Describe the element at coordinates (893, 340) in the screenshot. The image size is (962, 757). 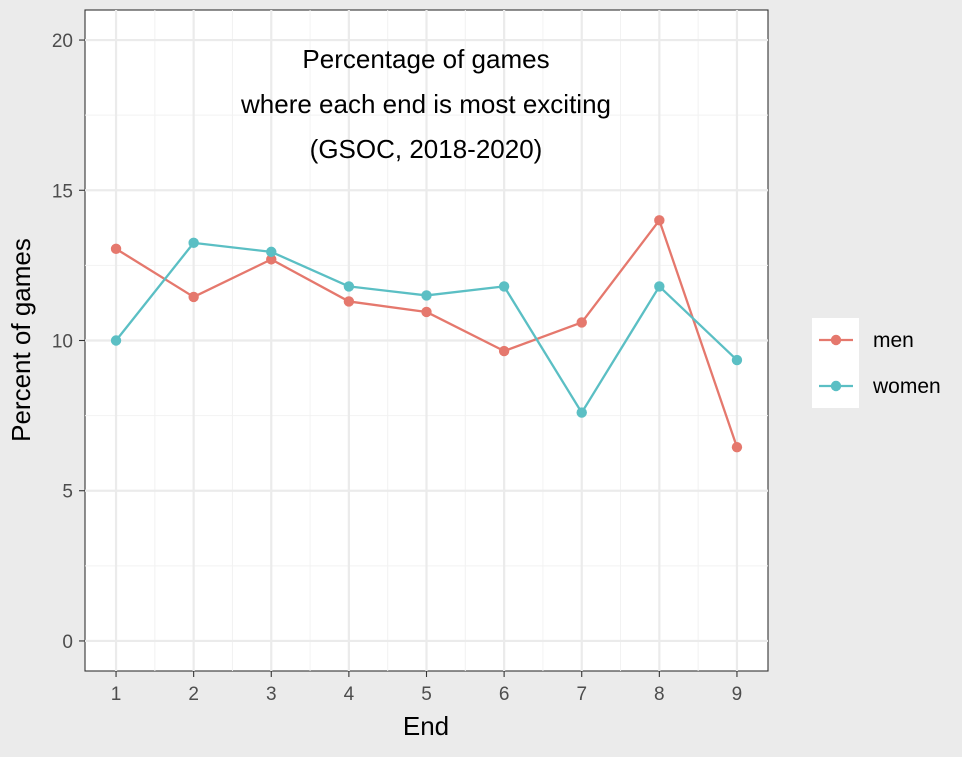
I see `legend-label-men: men` at that location.